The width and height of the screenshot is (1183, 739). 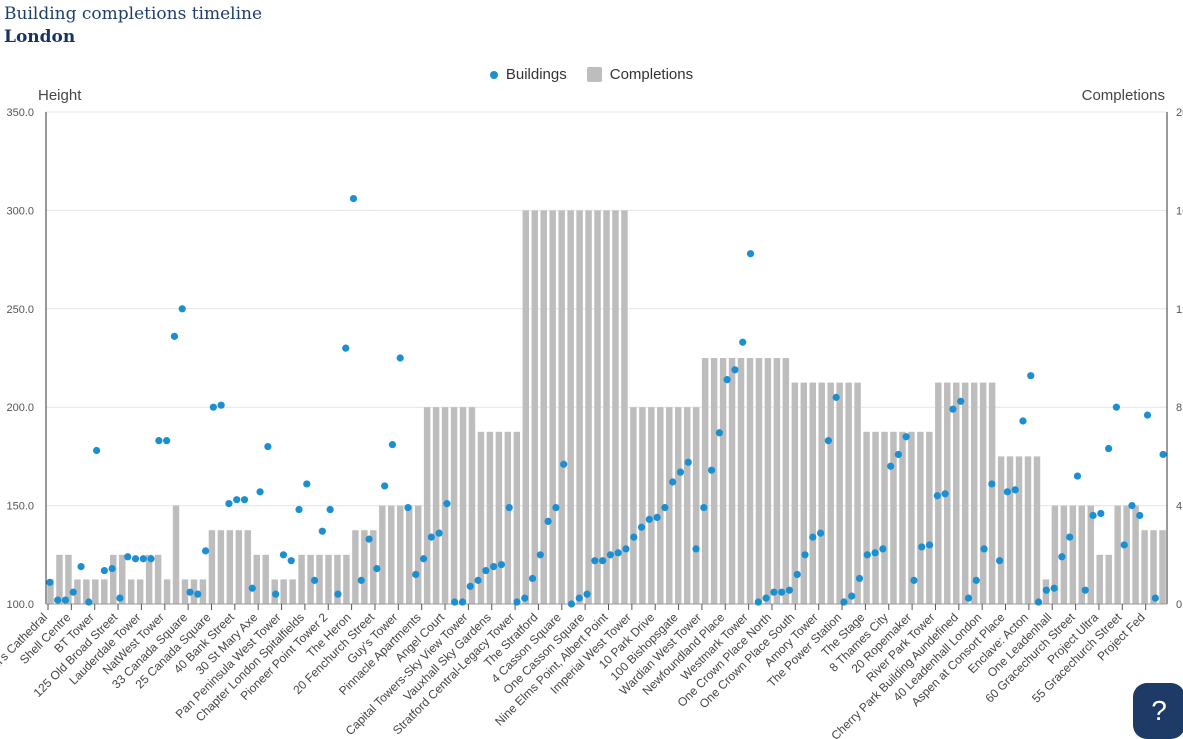 What do you see at coordinates (20, 211) in the screenshot?
I see `left-tick-label: 300.0` at bounding box center [20, 211].